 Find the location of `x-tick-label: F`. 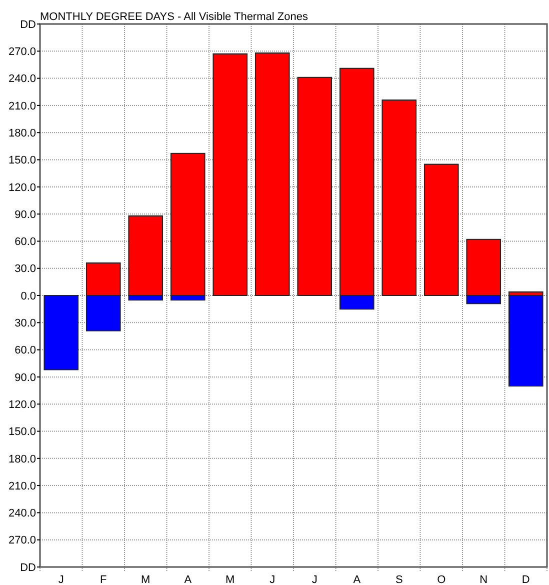

x-tick-label: F is located at coordinates (104, 579).